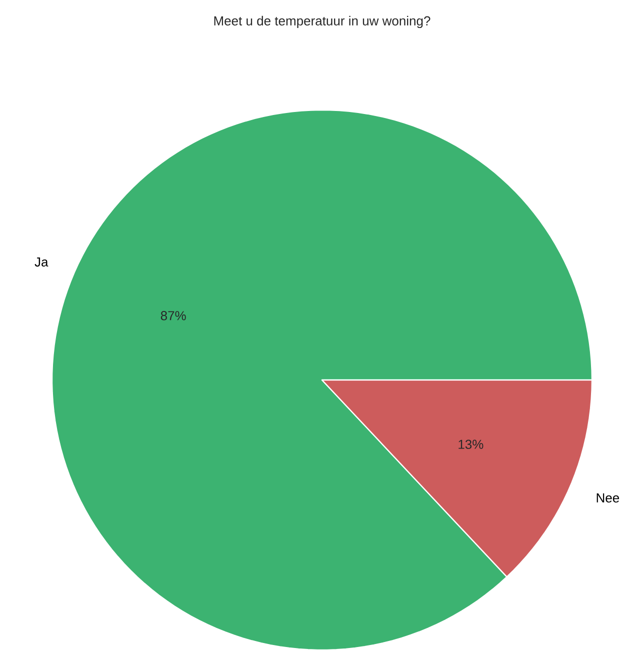 This screenshot has width=641, height=656. Describe the element at coordinates (322, 22) in the screenshot. I see `chart-title: Meet u de temperatuur in uw woning?` at that location.